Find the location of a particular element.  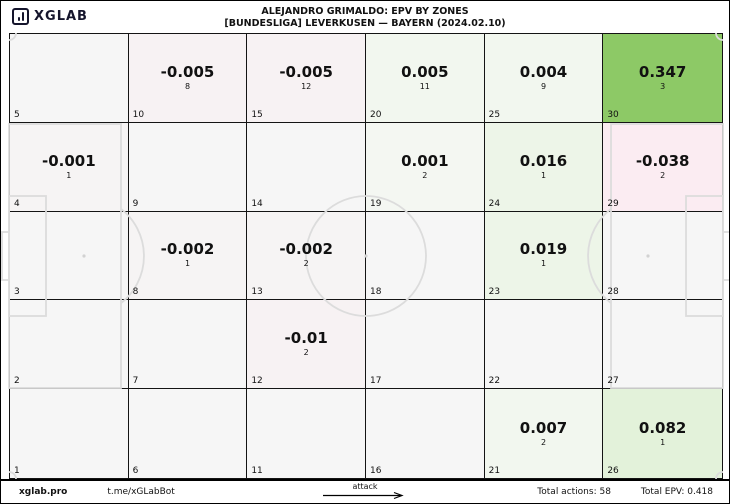

zone-cell-13: -0.002 2 13 is located at coordinates (306, 256).